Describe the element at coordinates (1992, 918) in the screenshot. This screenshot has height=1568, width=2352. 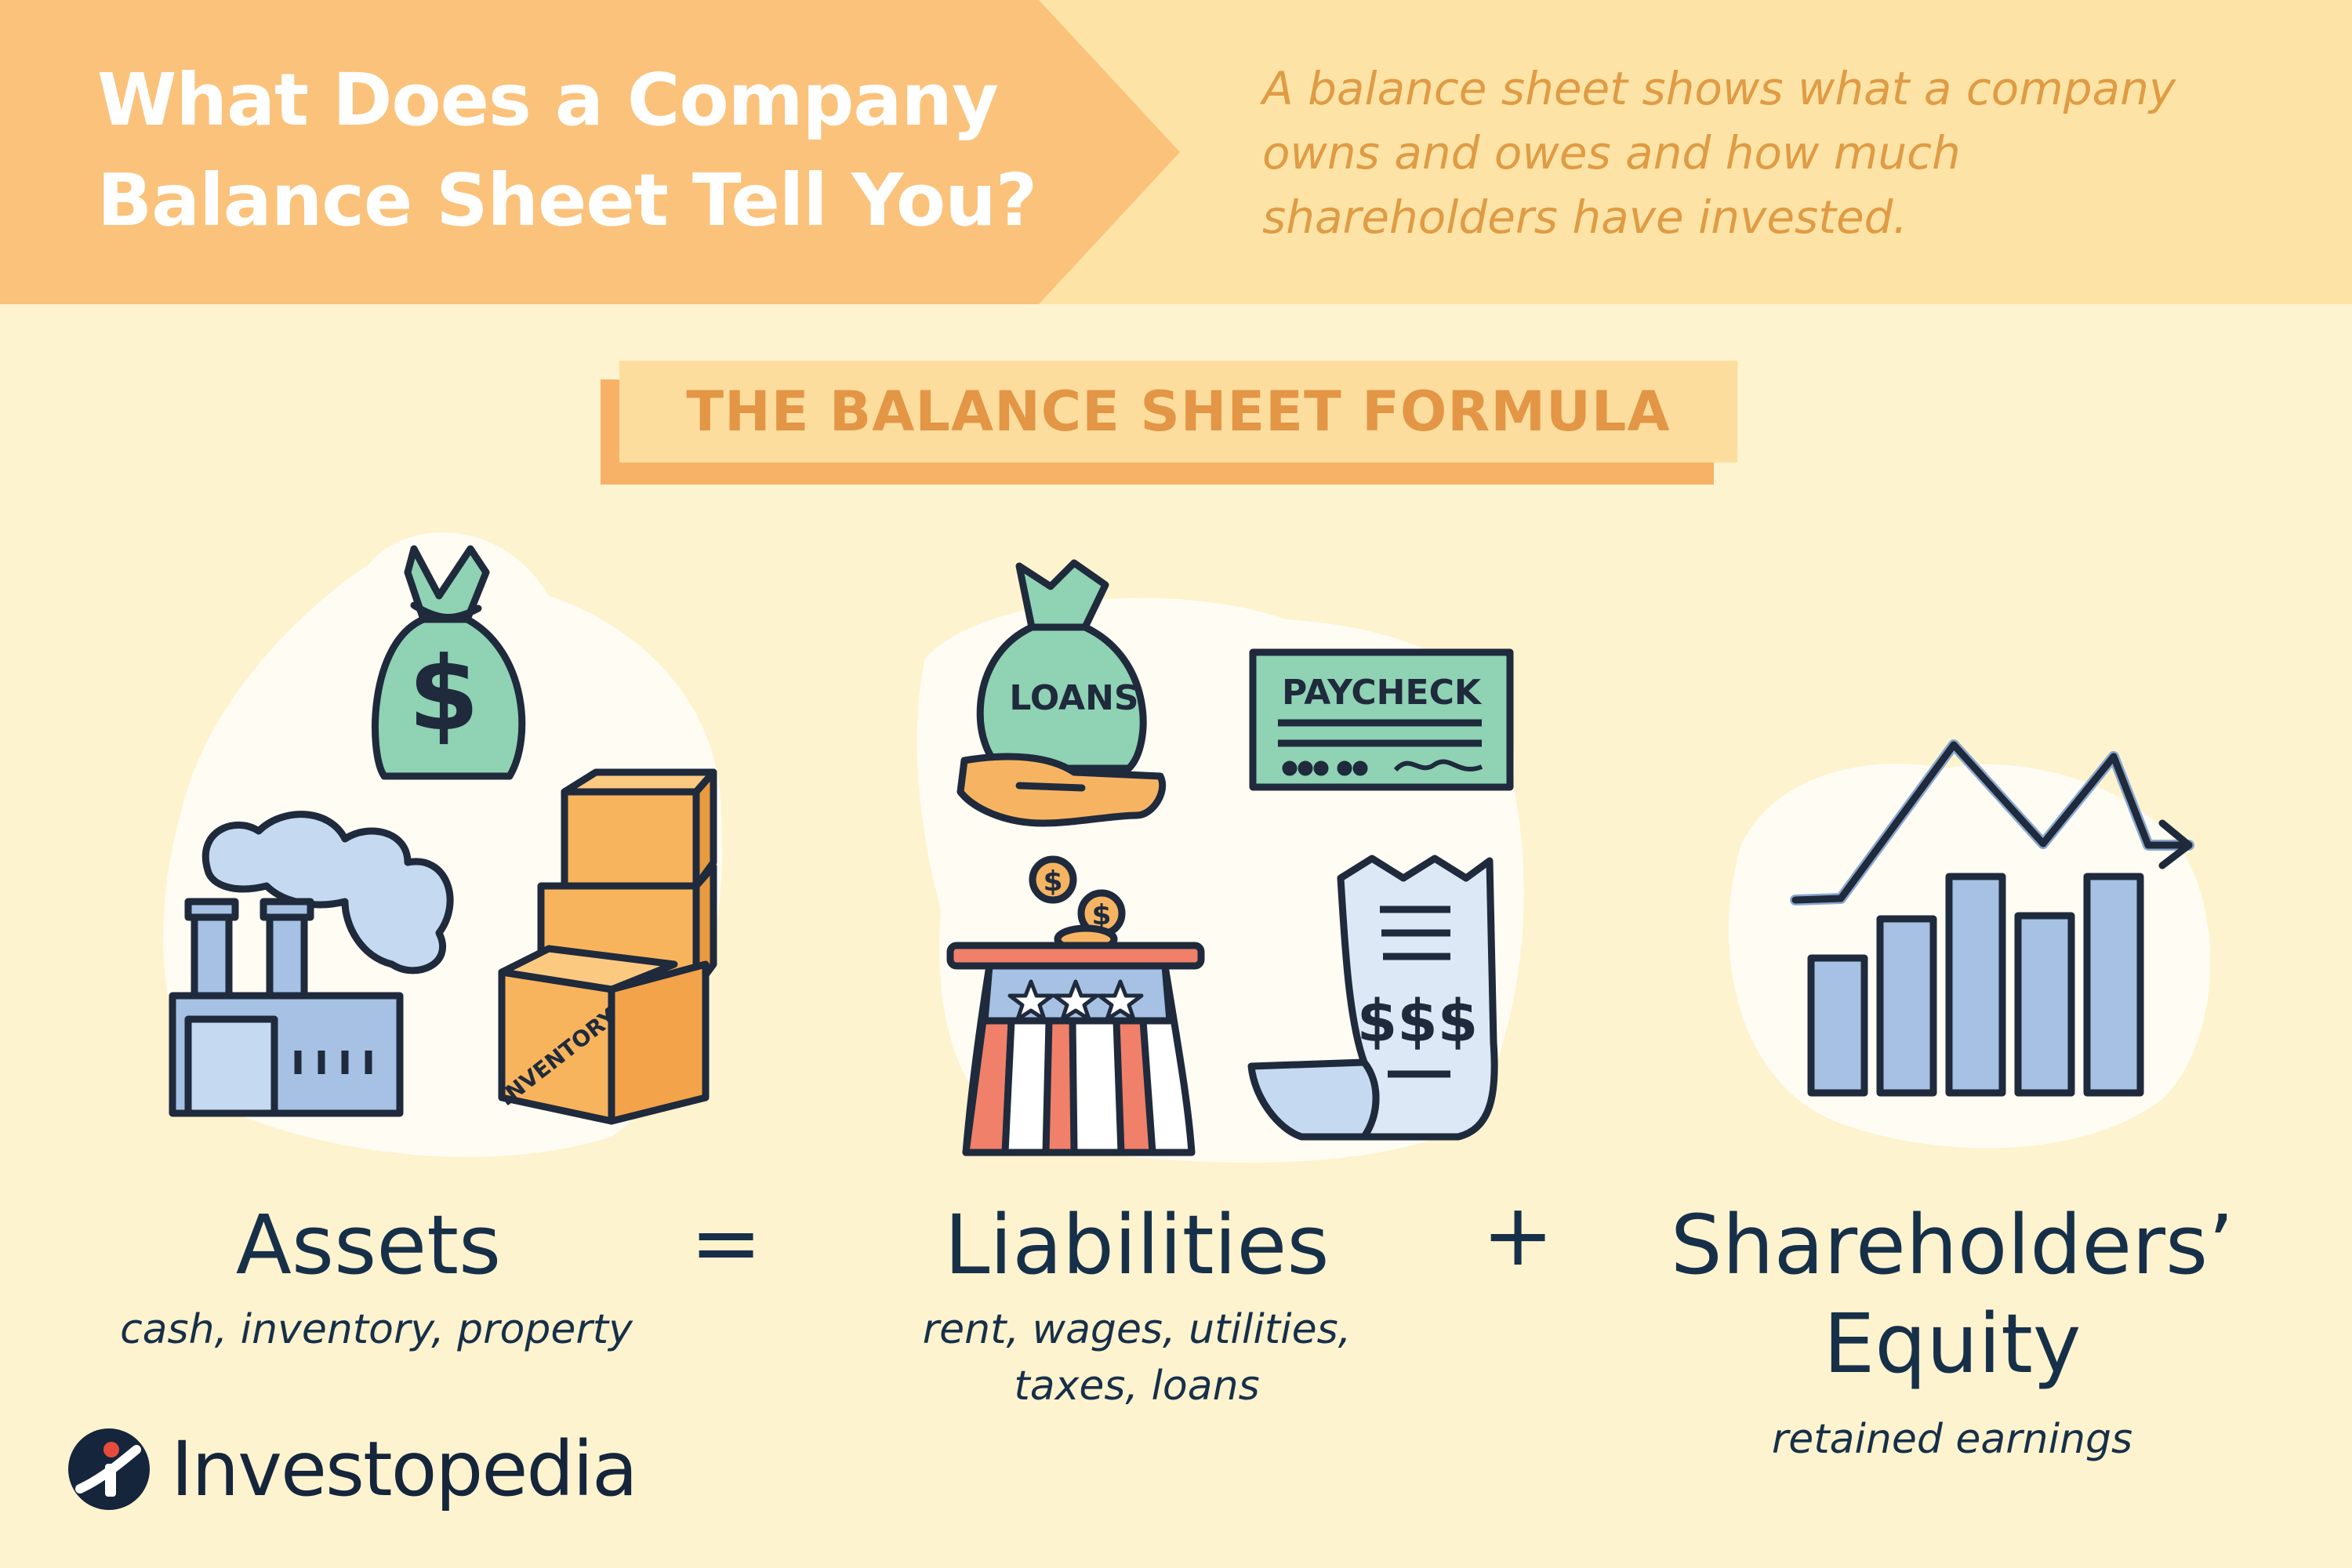
I see `growth-chart-icon` at that location.